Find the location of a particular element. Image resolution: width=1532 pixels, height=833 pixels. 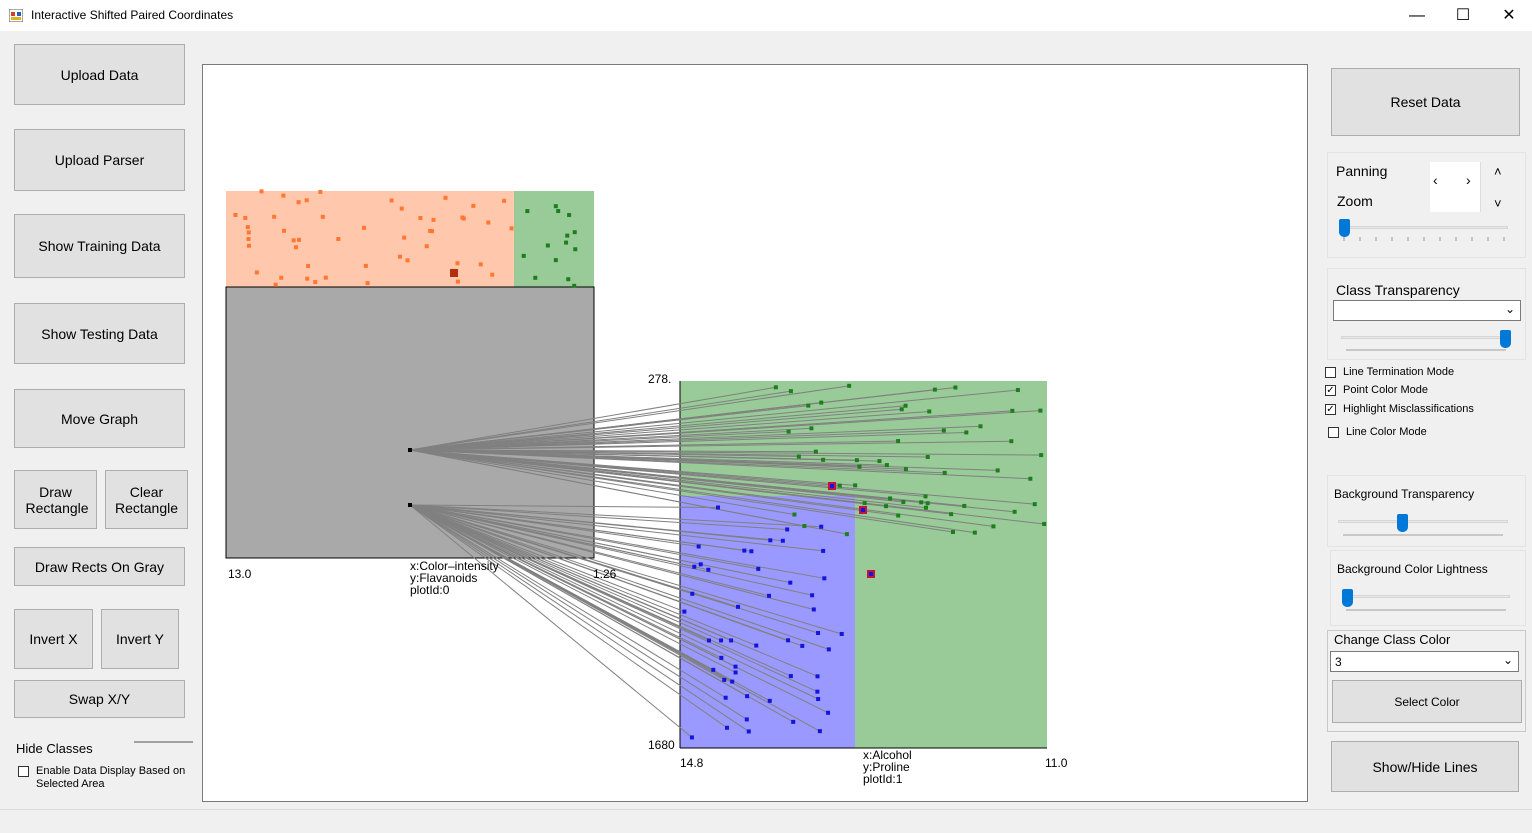

bg-transparency-track is located at coordinates (1423, 521).